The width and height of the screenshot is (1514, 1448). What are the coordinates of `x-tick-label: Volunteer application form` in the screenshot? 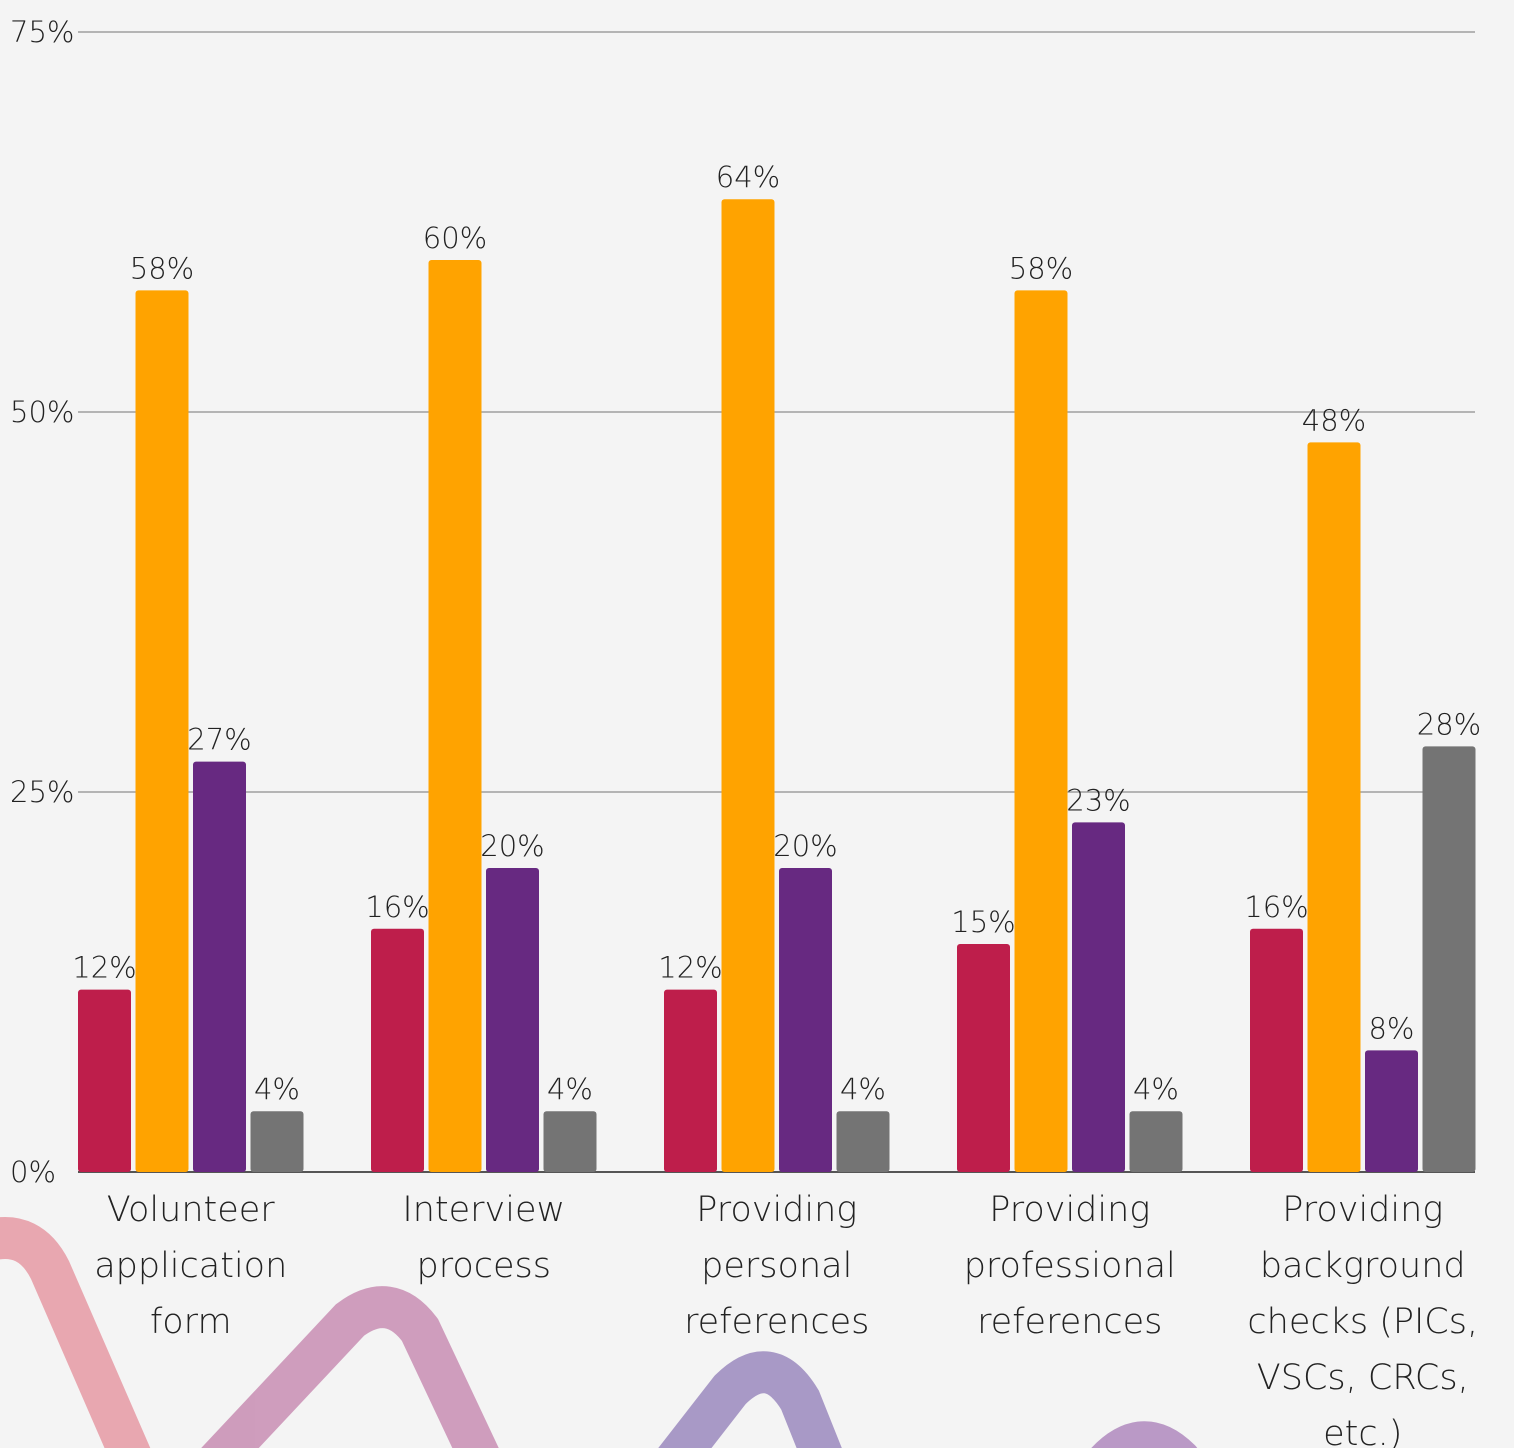 It's located at (191, 1266).